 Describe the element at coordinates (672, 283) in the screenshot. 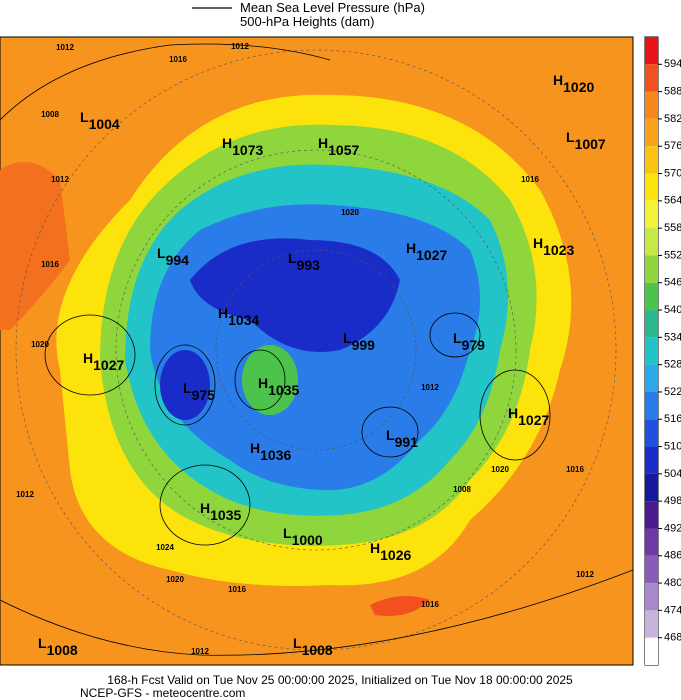

I see `colorbar-label: 546` at that location.